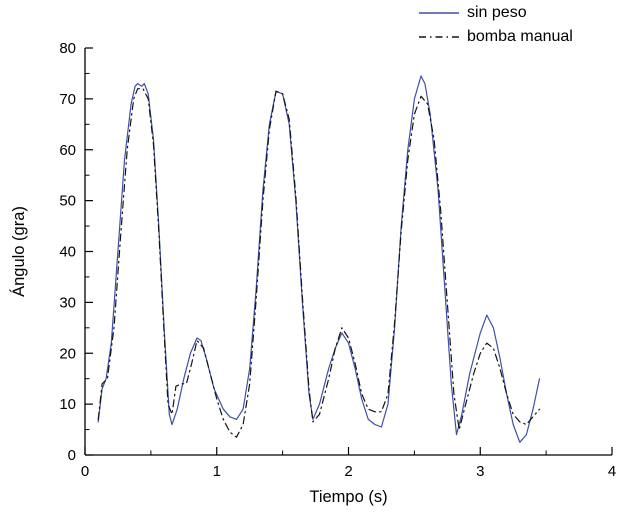 This screenshot has width=636, height=520. What do you see at coordinates (348, 497) in the screenshot?
I see `x-axis-label: Tiempo (s)` at bounding box center [348, 497].